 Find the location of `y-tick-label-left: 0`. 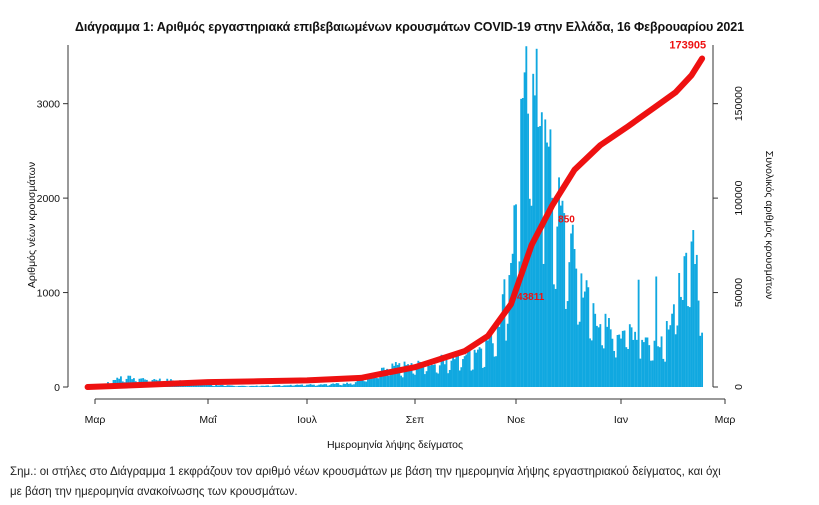

y-tick-label-left: 0 is located at coordinates (57, 388).